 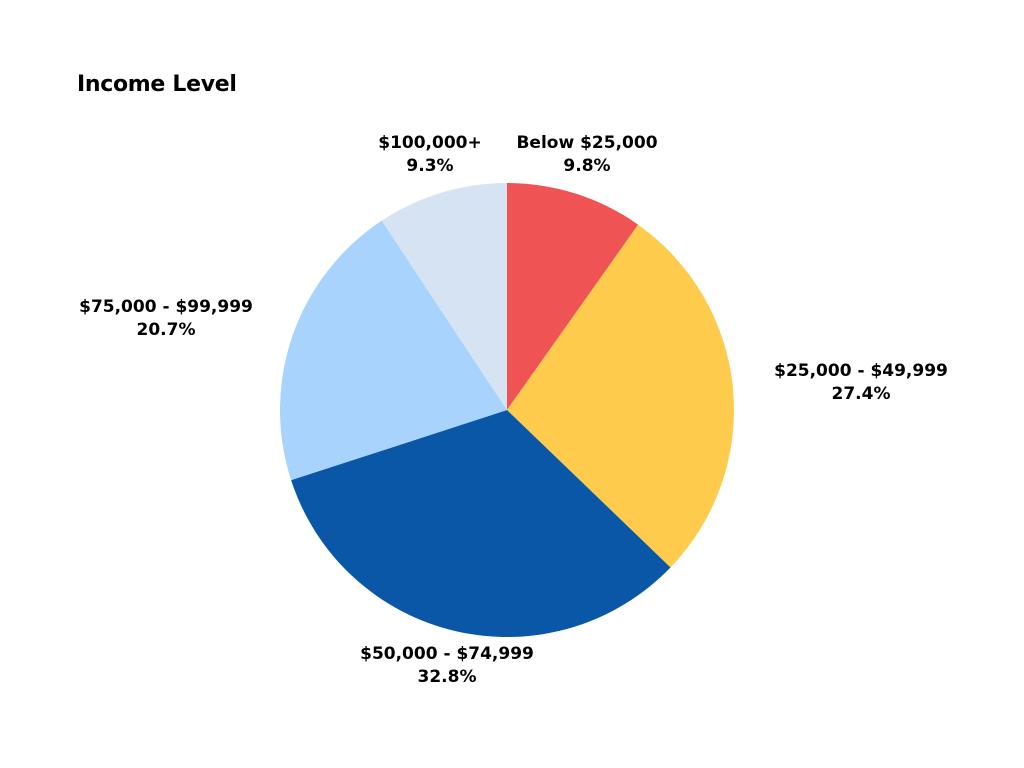 I want to click on slice-label-1: $25,000 - $49,999 27.4%, so click(x=861, y=383).